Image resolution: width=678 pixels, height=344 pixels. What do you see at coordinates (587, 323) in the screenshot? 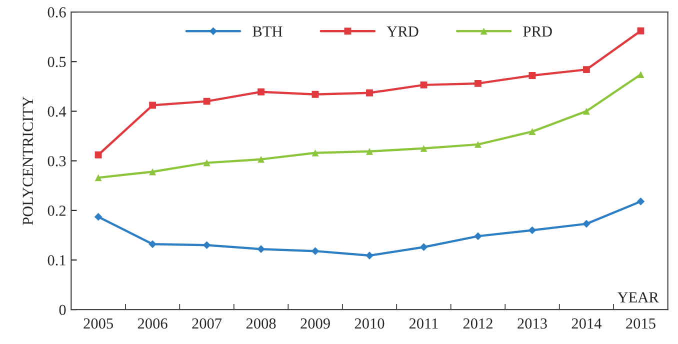
I see `x-tick-label: 2014` at bounding box center [587, 323].